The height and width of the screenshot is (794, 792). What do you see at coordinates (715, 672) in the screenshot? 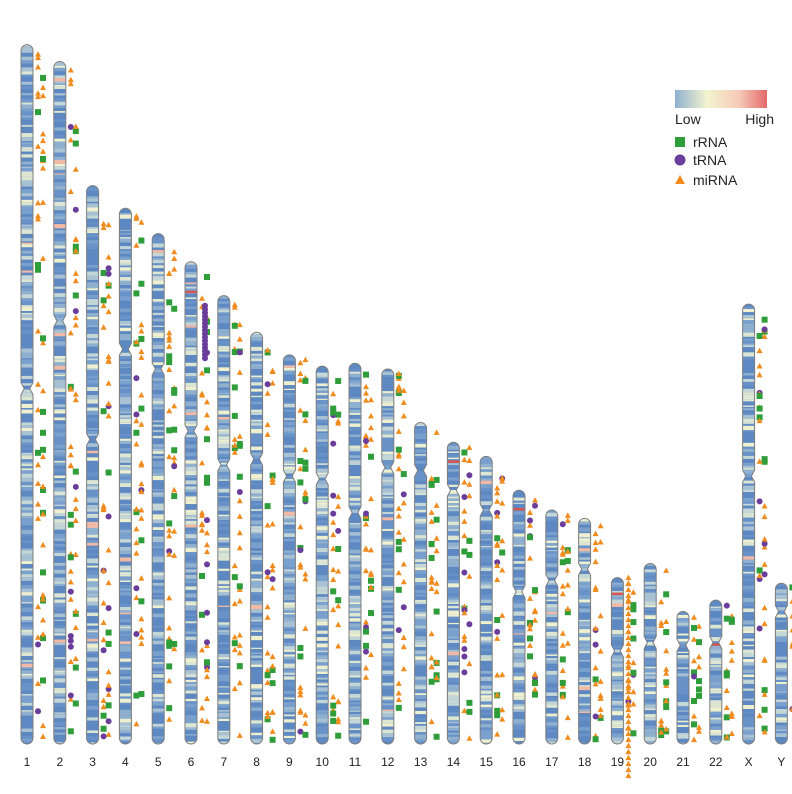
I see `density-bands` at bounding box center [715, 672].